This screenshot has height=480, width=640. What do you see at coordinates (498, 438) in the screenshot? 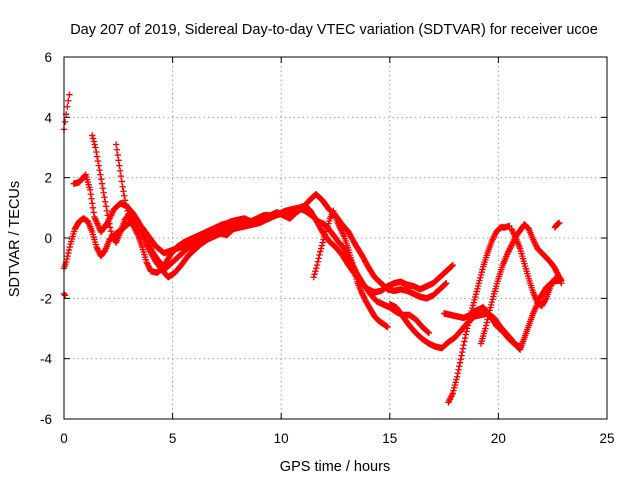
I see `x-tick-label: 20` at bounding box center [498, 438].